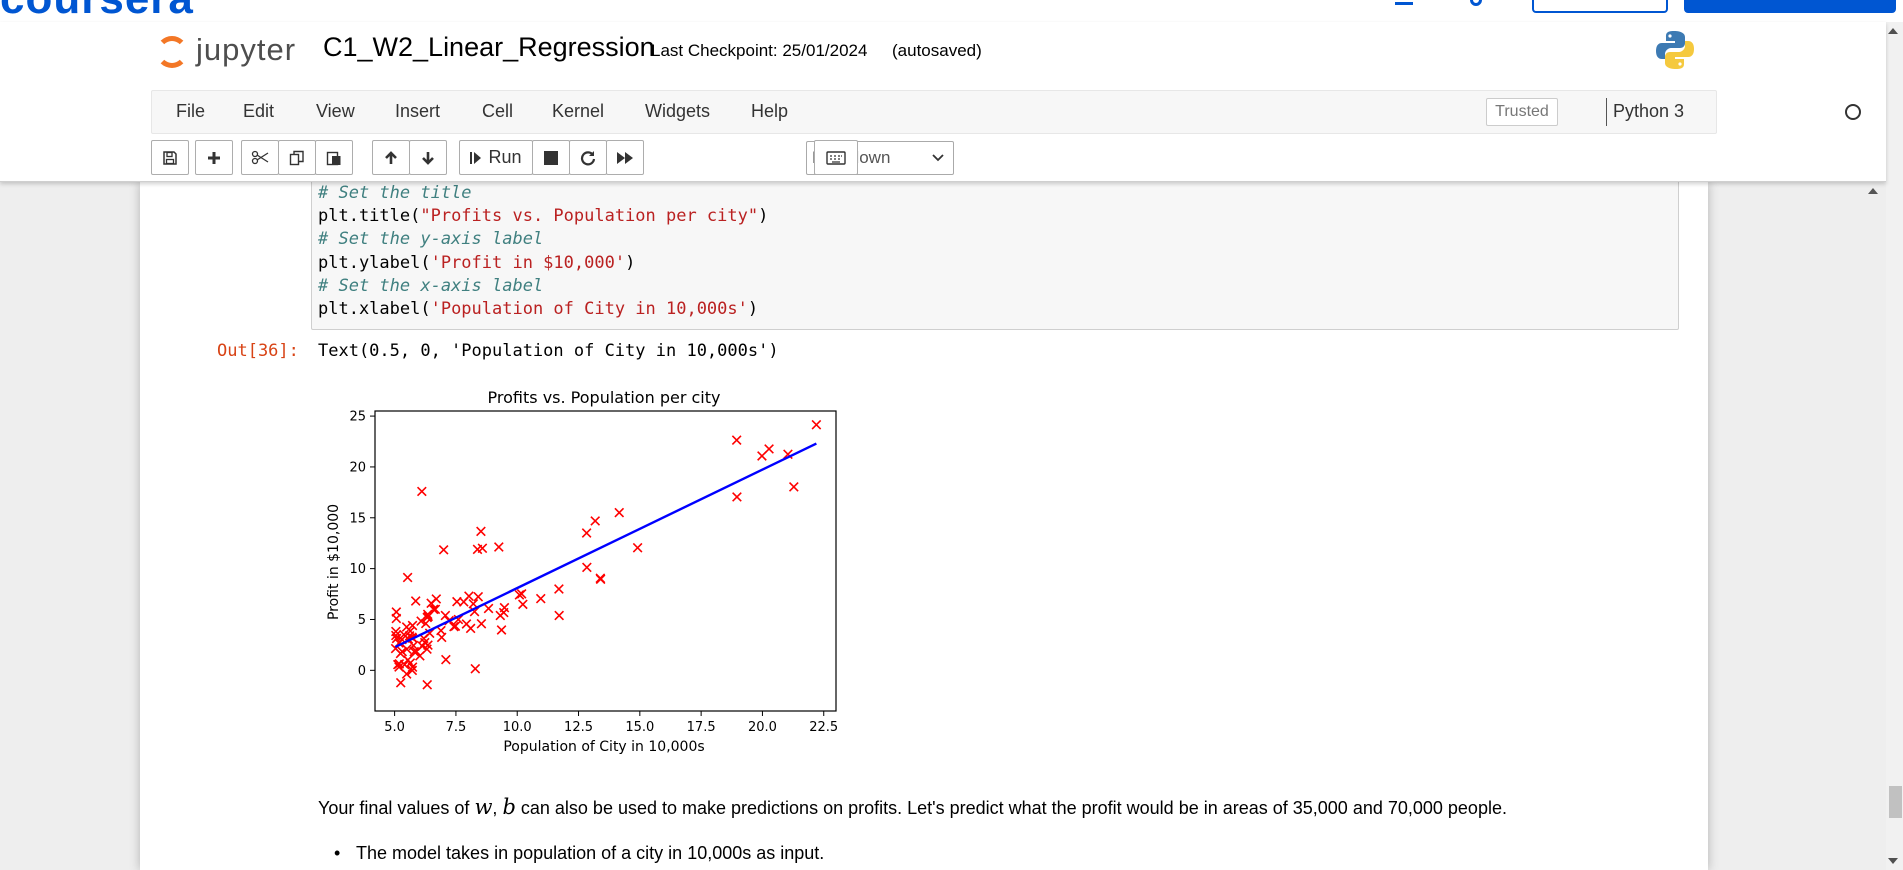  What do you see at coordinates (588, 157) in the screenshot?
I see `restart-button` at bounding box center [588, 157].